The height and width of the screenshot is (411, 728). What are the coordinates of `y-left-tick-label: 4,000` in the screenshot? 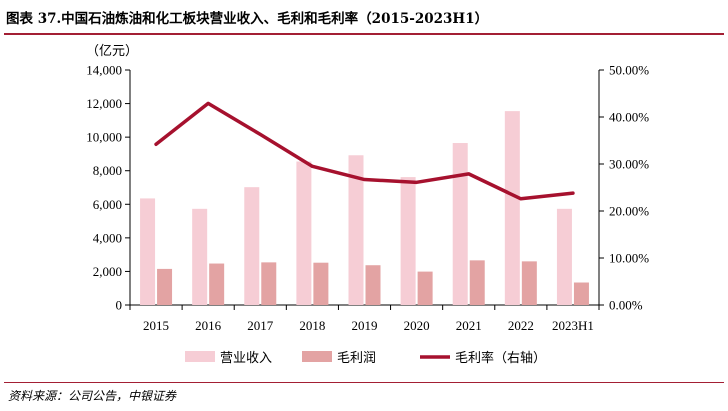 It's located at (107, 237).